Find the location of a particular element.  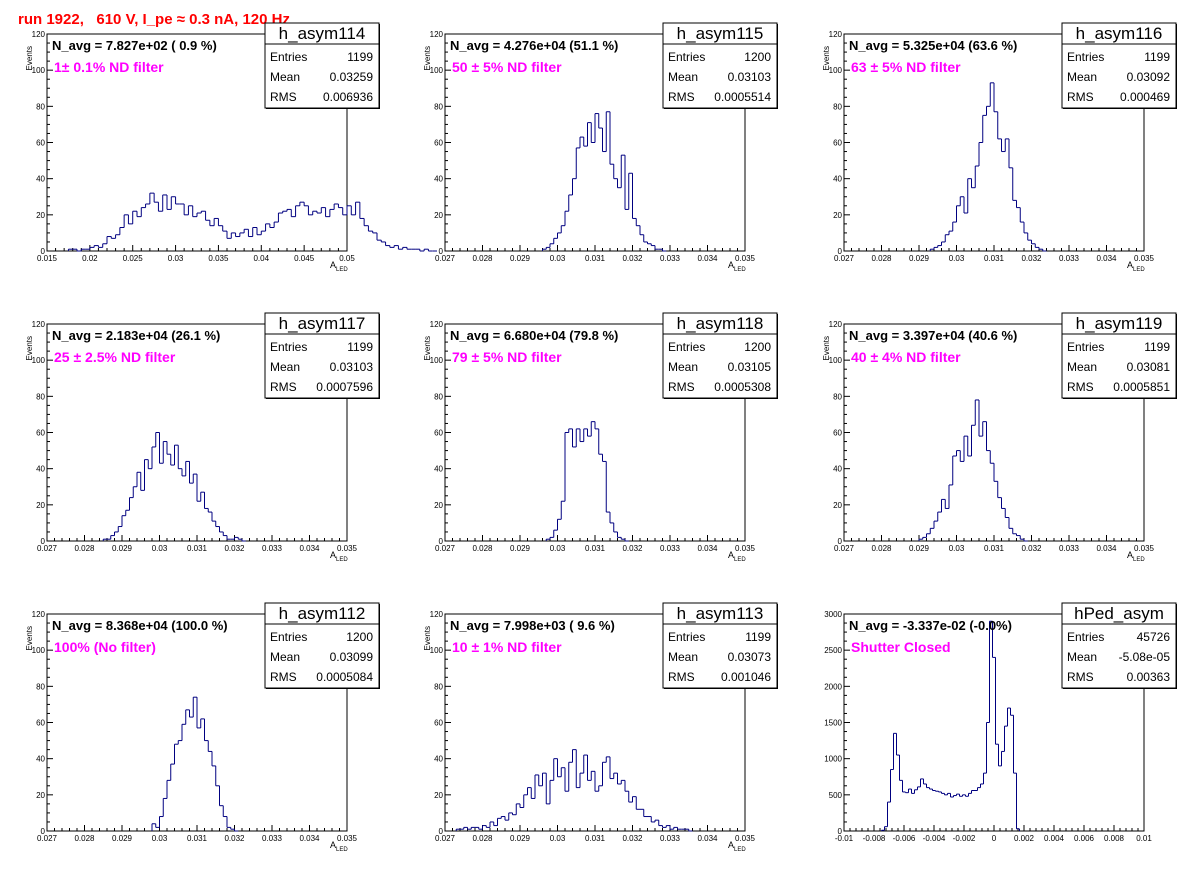

y-tick-label: 1000 is located at coordinates (833, 759).